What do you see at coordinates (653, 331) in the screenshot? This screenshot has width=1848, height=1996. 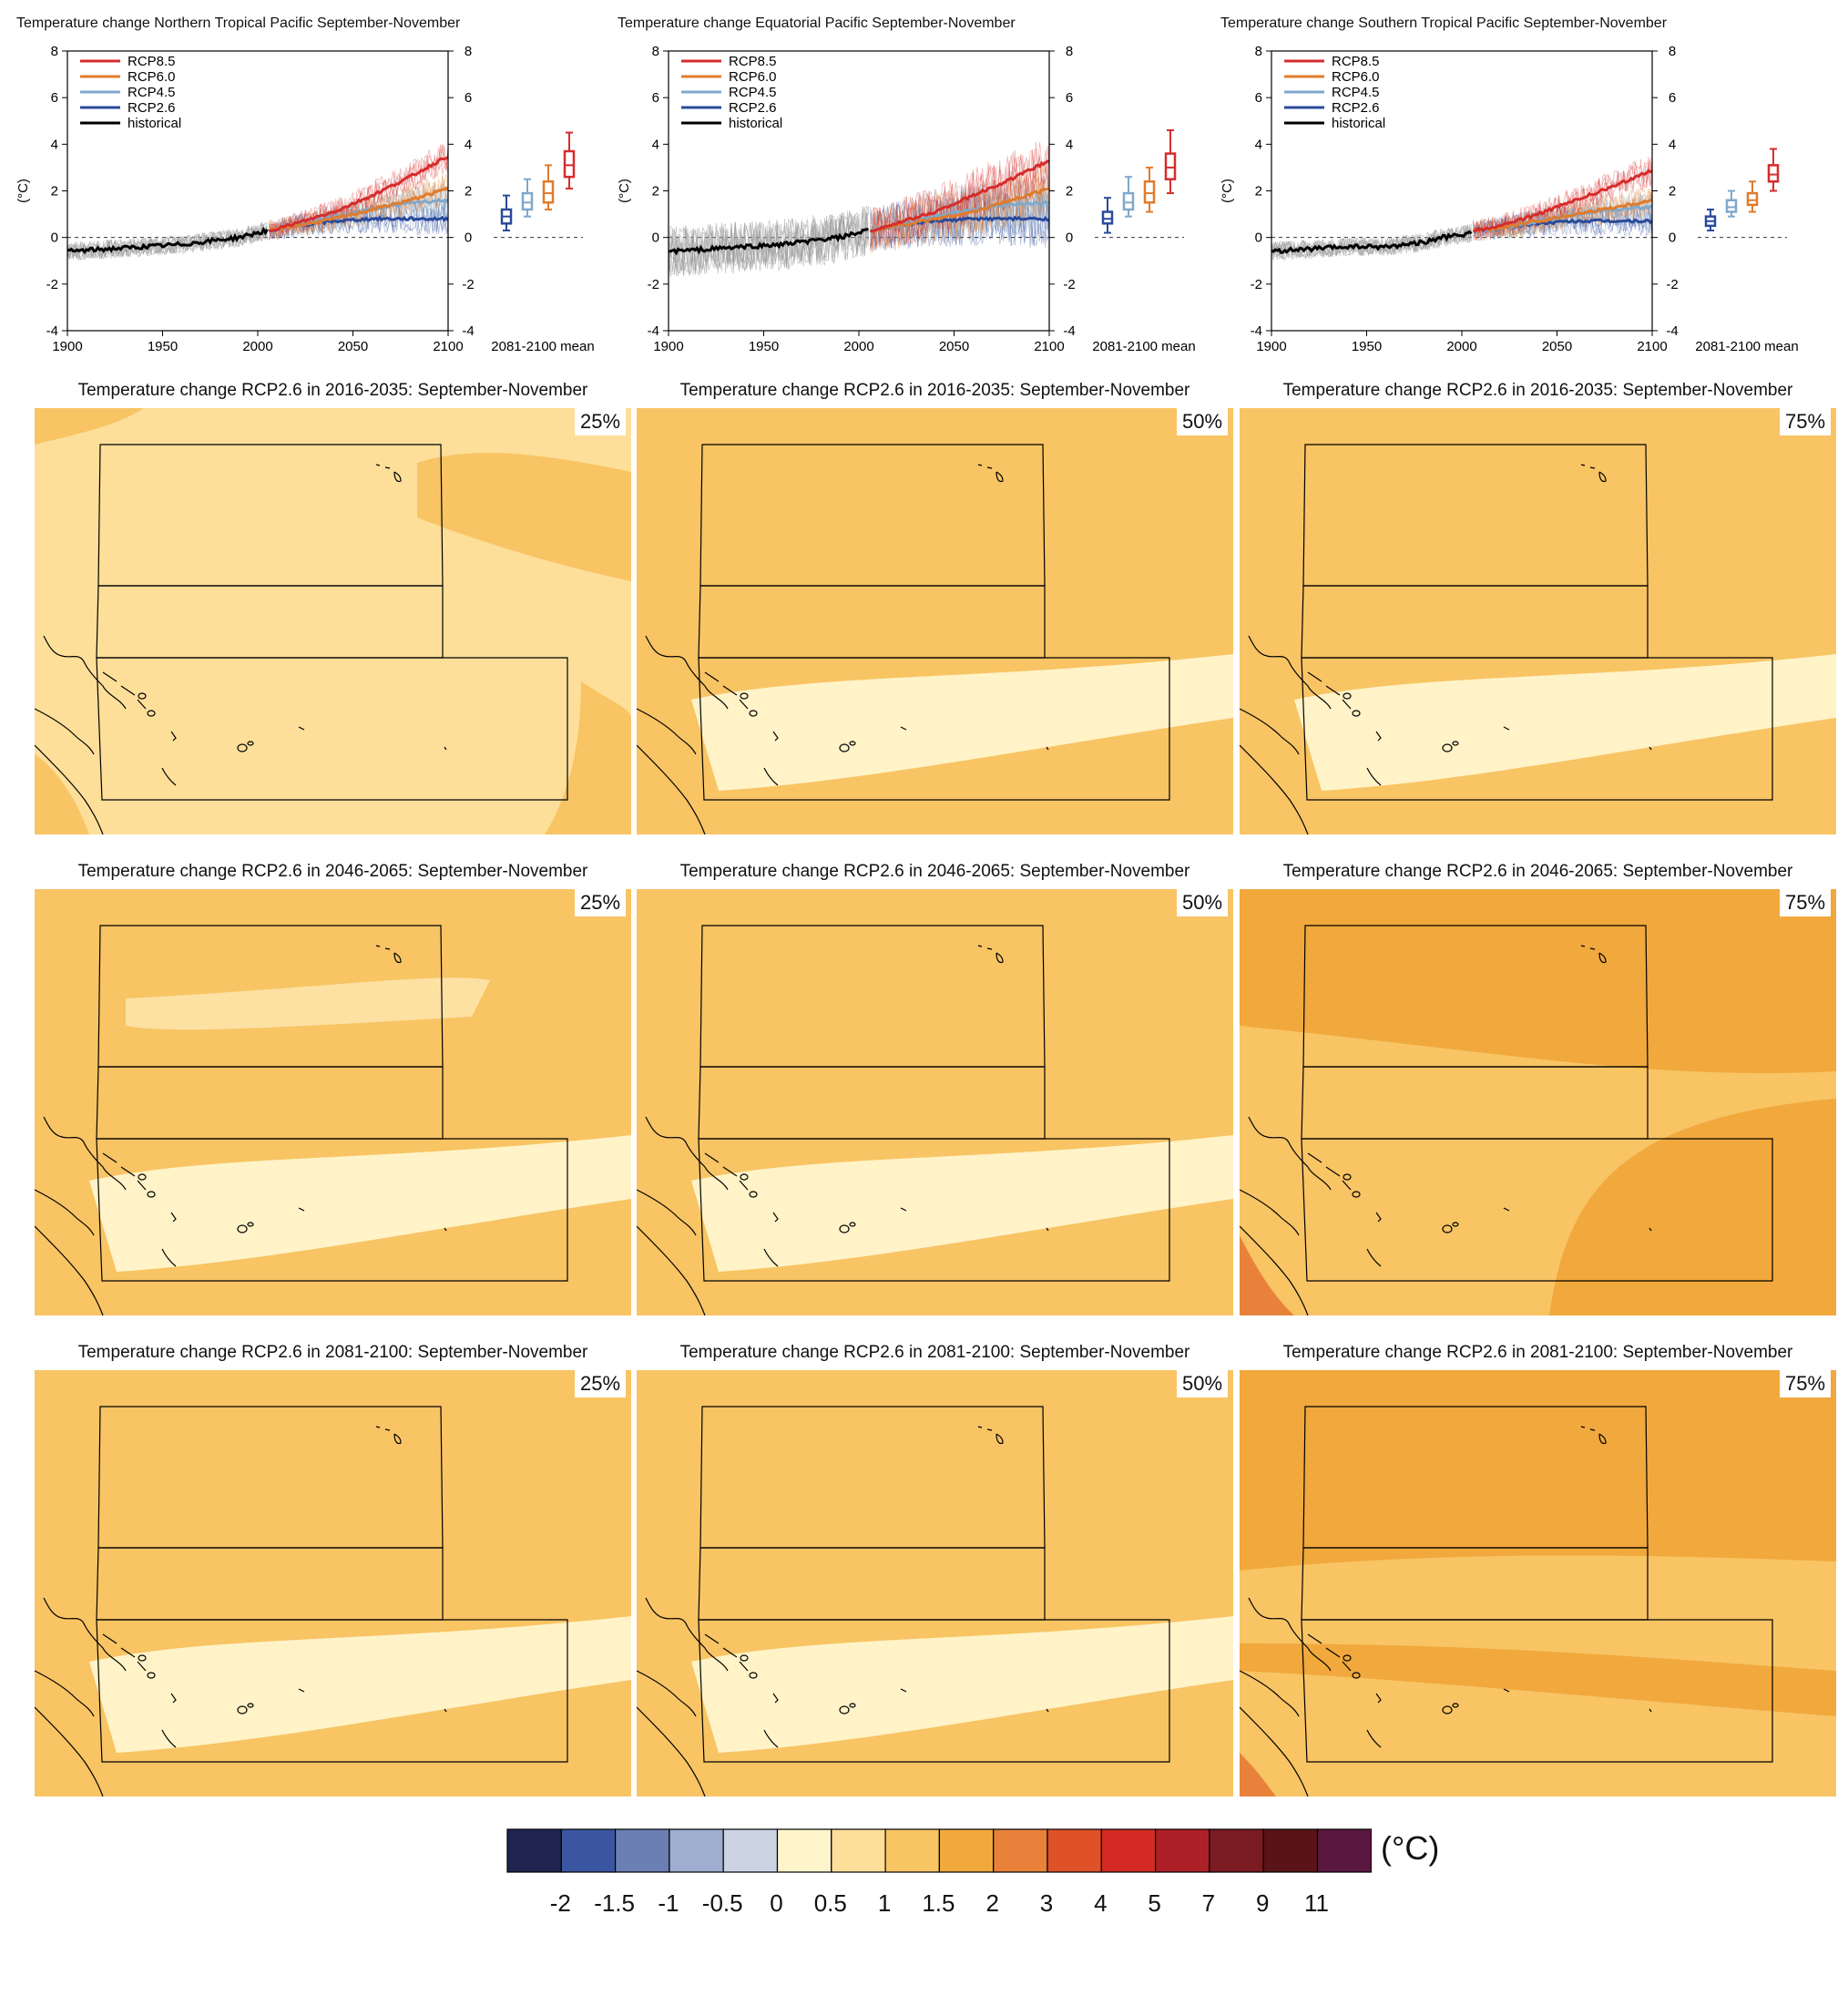 I see `y-tick-label: -4` at bounding box center [653, 331].